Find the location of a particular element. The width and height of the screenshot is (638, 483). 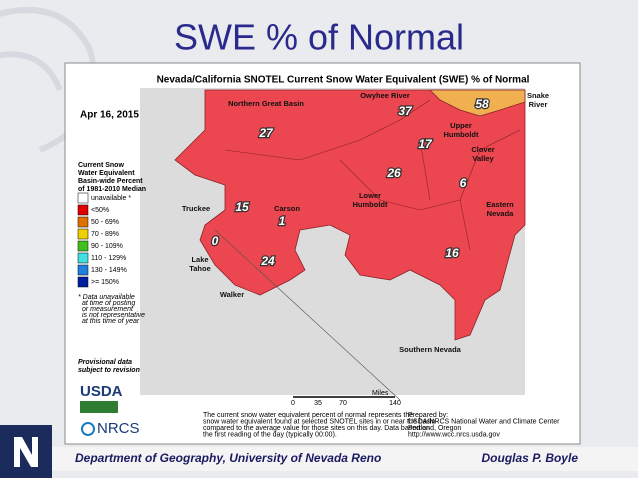

footer-right: Douglas P. Boyle is located at coordinates (530, 458).